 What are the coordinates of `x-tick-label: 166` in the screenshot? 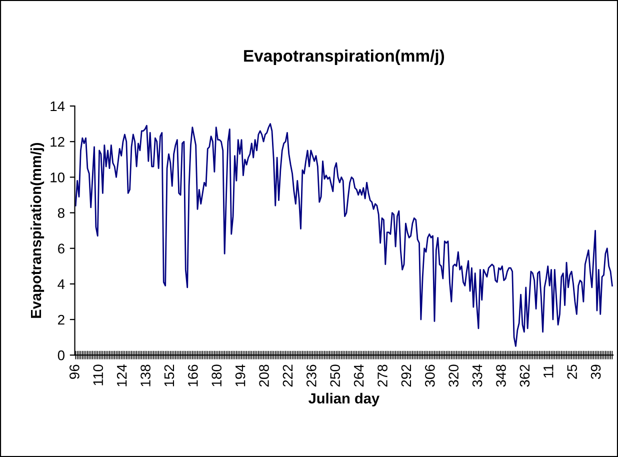 It's located at (193, 375).